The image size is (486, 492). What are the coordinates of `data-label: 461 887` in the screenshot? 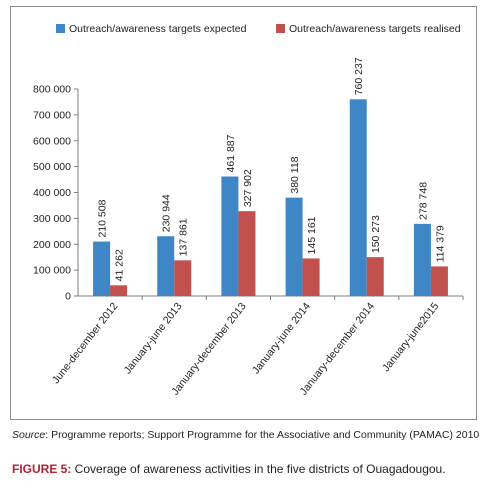 It's located at (231, 153).